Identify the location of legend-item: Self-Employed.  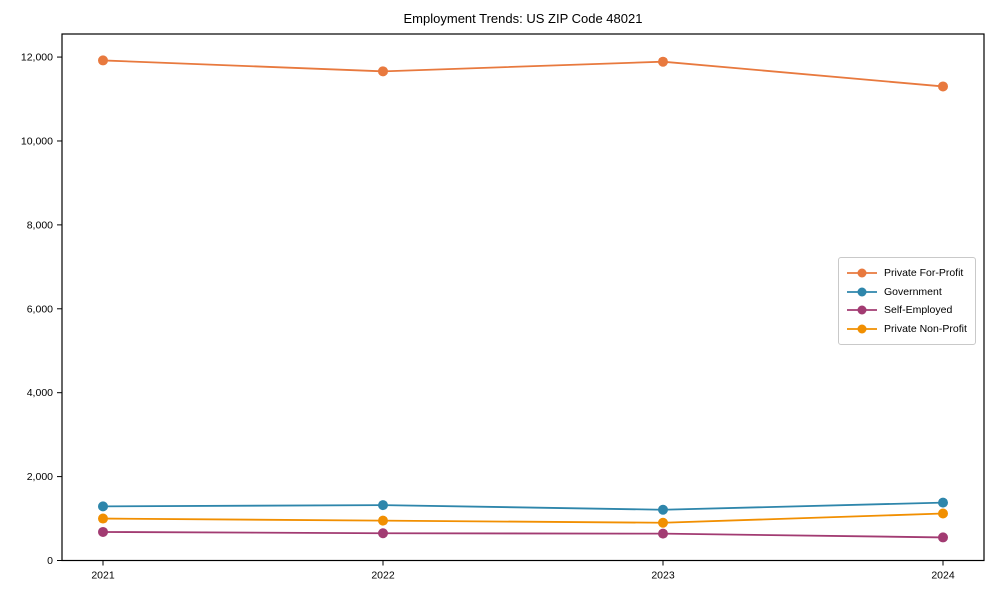
(907, 310).